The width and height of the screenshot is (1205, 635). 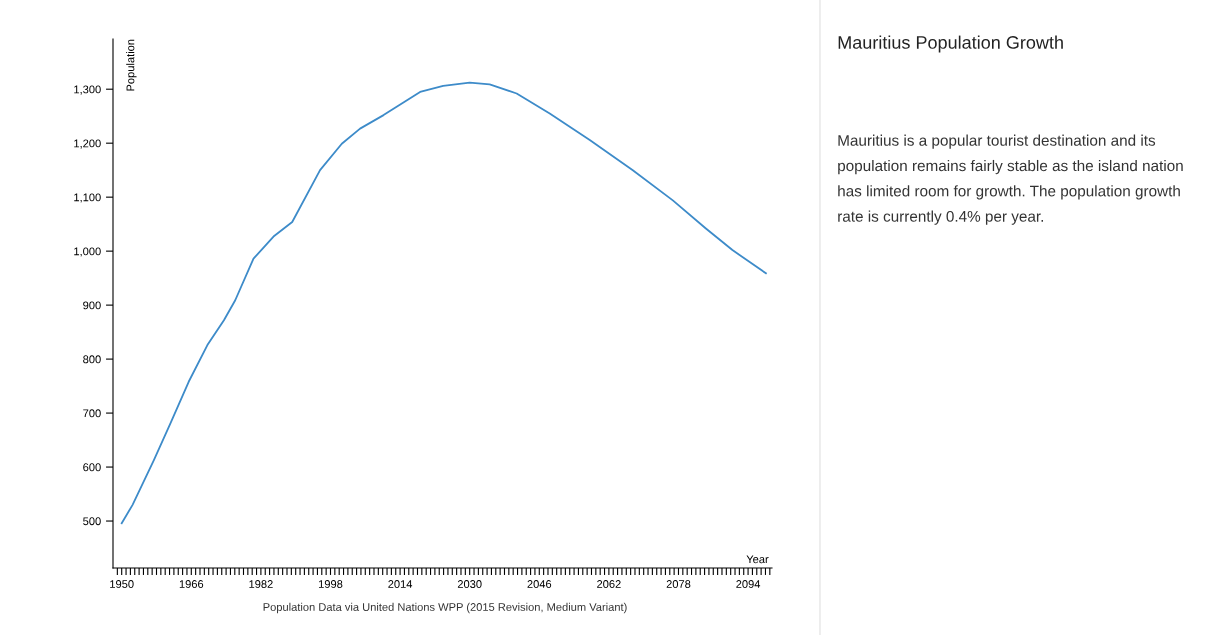 What do you see at coordinates (1010, 179) in the screenshot?
I see `text: Mauritius is a popular tourist destination and its population remains fairly stable as the island nation has limited room for growth. The population growth rate is currently 0.4% per year.` at bounding box center [1010, 179].